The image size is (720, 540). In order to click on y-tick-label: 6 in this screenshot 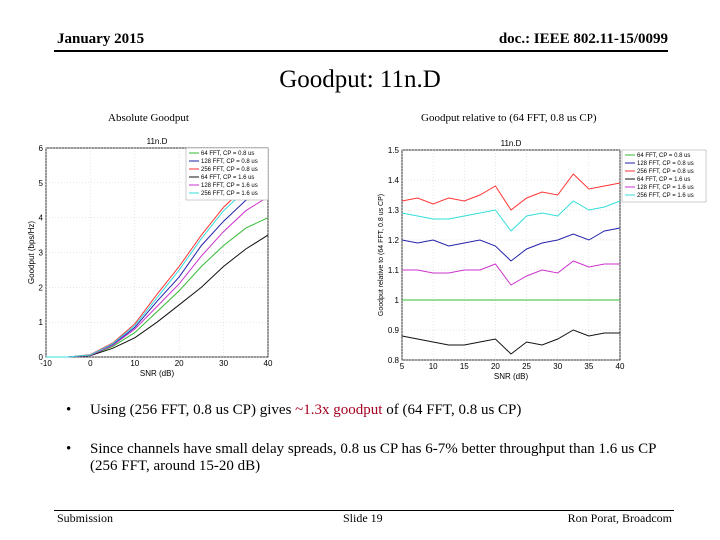, I will do `click(41, 148)`.